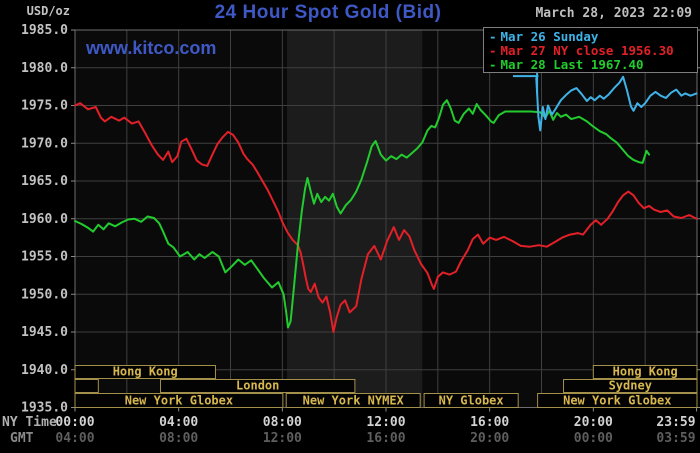 Image resolution: width=700 pixels, height=453 pixels. I want to click on session-label: NY Globex, so click(471, 401).